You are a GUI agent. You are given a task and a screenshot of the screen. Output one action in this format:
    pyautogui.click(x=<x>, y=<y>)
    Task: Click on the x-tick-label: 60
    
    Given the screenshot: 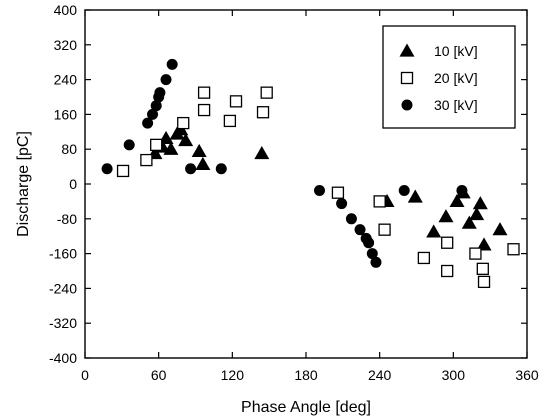 What is the action you would take?
    pyautogui.click(x=159, y=375)
    